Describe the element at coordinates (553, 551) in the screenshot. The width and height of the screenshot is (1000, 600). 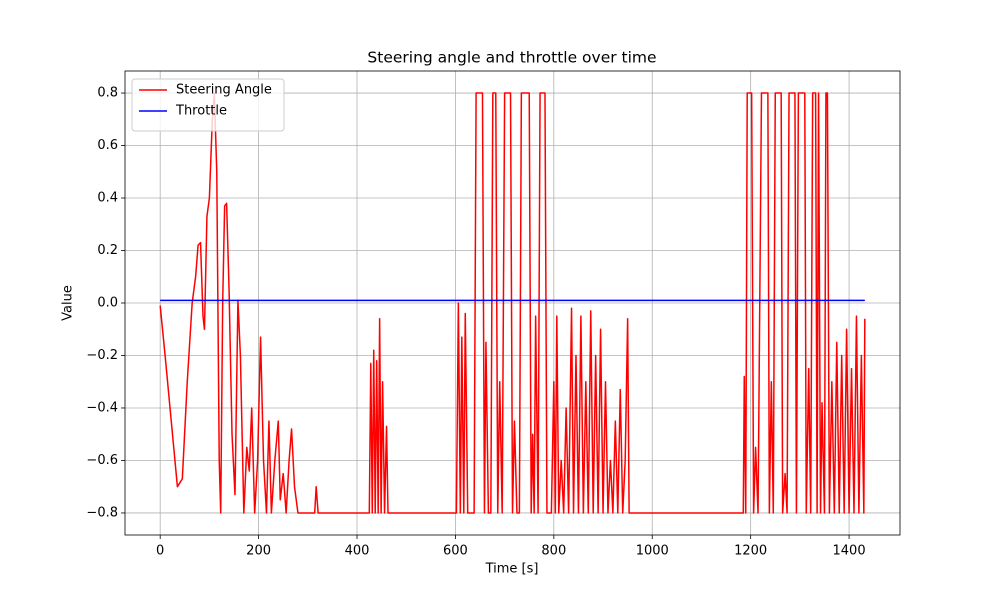
I see `x-tick-label: 800` at that location.